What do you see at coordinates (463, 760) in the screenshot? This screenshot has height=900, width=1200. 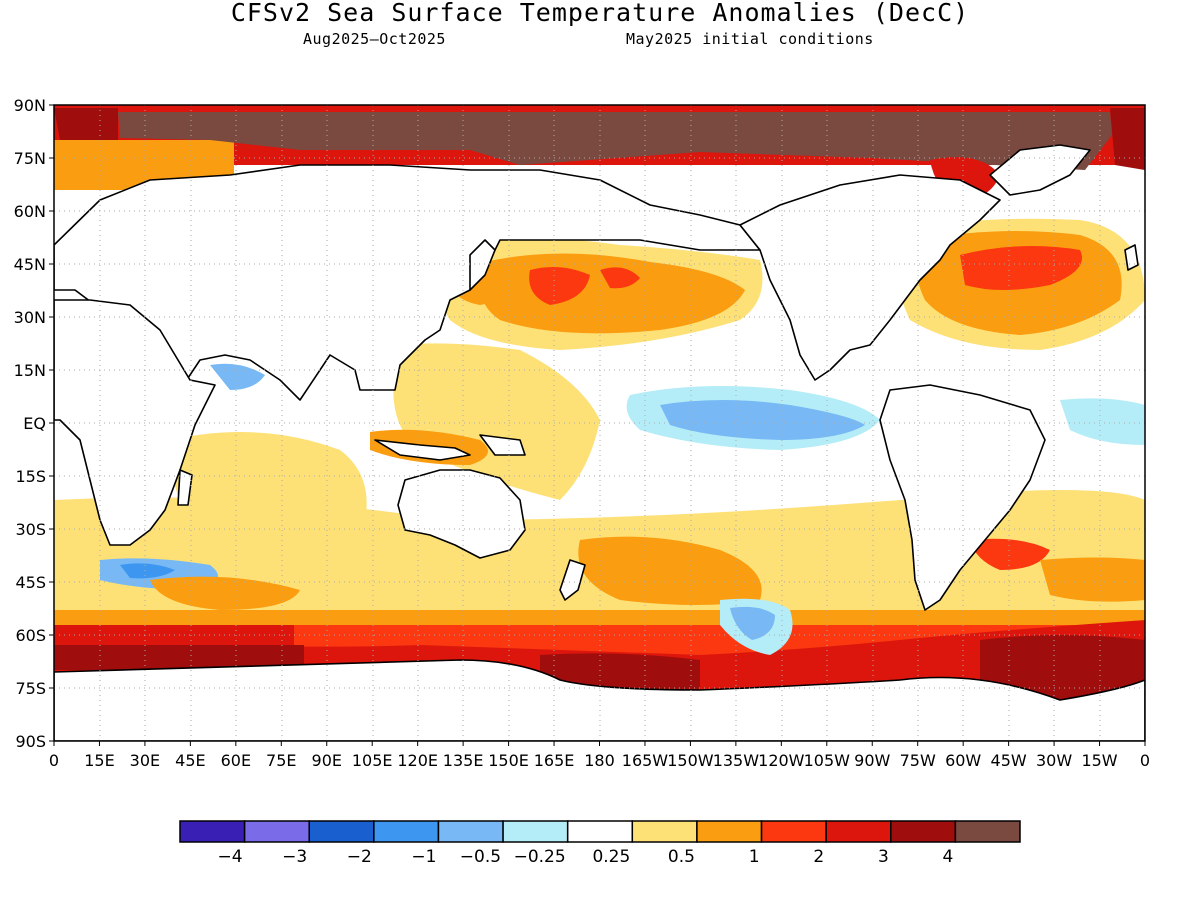 I see `lon-label: 135E` at bounding box center [463, 760].